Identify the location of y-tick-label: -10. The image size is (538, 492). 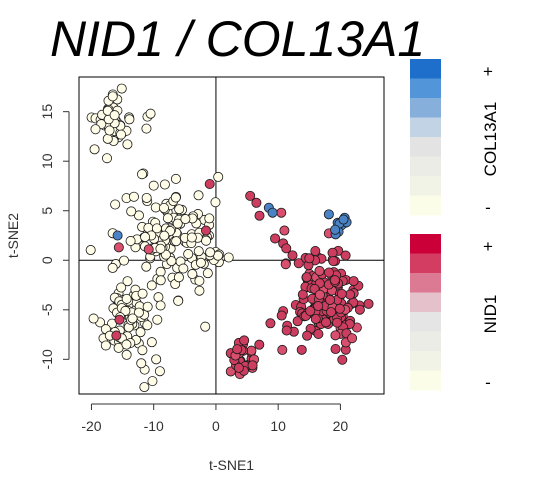
(47, 359).